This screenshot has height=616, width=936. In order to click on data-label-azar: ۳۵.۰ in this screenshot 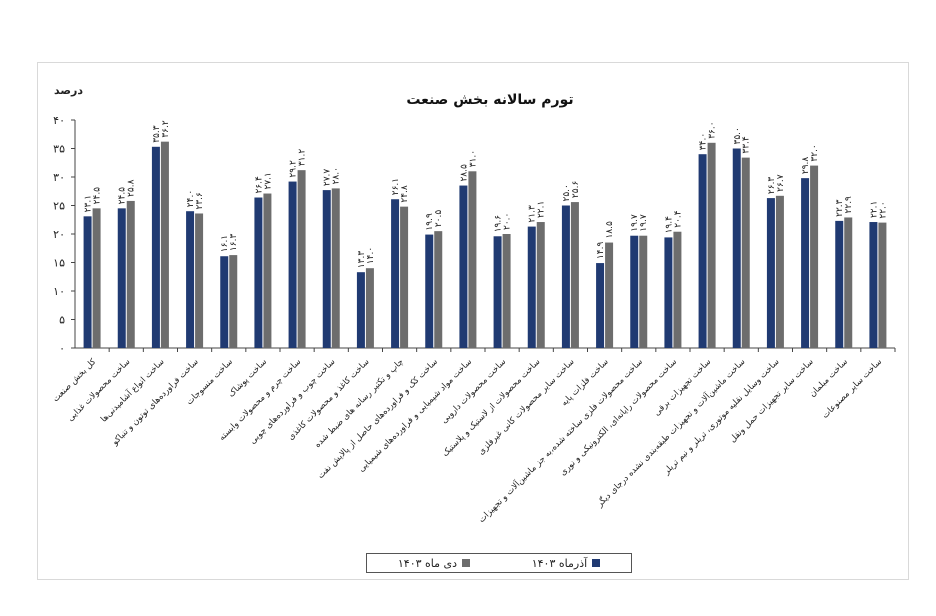, I will do `click(738, 135)`.